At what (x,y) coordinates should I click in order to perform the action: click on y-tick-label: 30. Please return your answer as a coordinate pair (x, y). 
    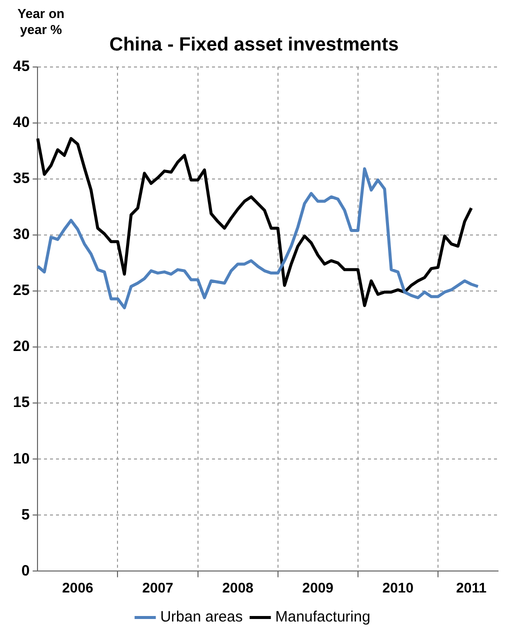
    Looking at the image, I should click on (21, 235).